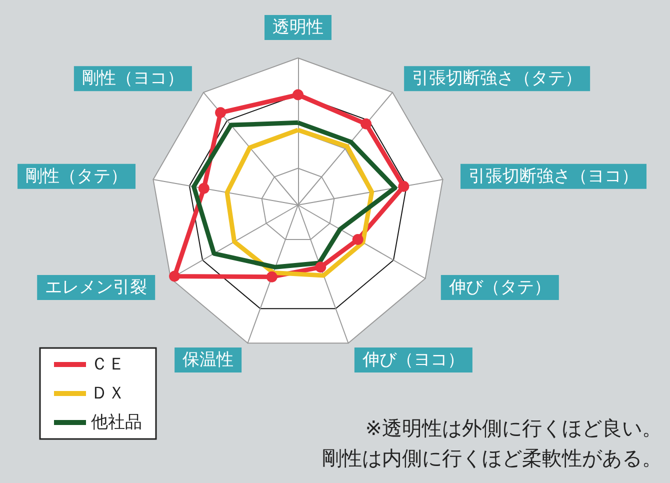 The height and width of the screenshot is (483, 670). Describe the element at coordinates (497, 78) in the screenshot. I see `spoke-label: 引張切断強さ（タテ）` at that location.